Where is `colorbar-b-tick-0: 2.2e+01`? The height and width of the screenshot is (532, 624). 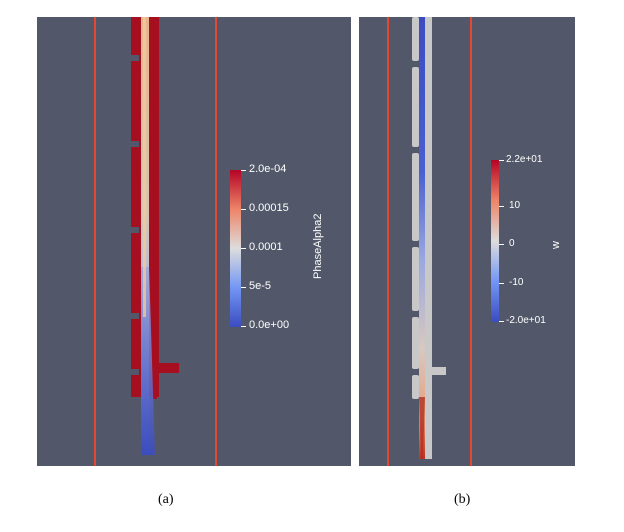
colorbar-b-tick-0: 2.2e+01 is located at coordinates (524, 159).